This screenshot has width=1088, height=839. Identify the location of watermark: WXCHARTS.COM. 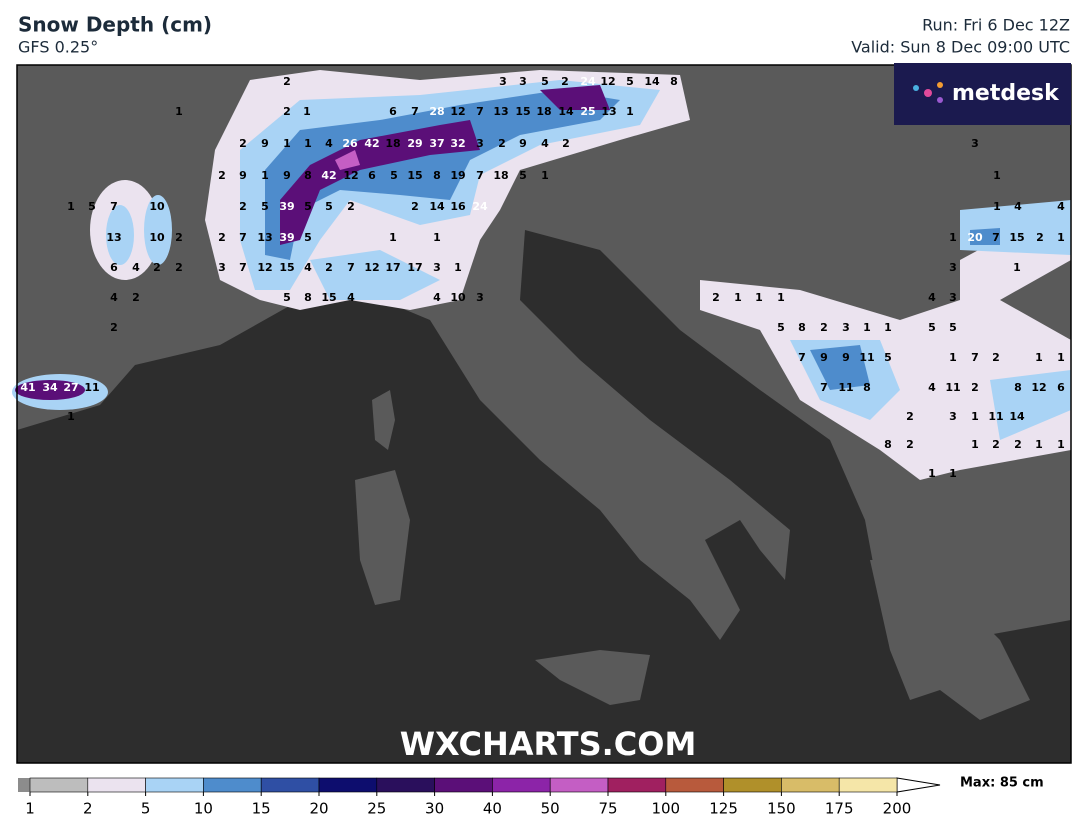
(548, 744).